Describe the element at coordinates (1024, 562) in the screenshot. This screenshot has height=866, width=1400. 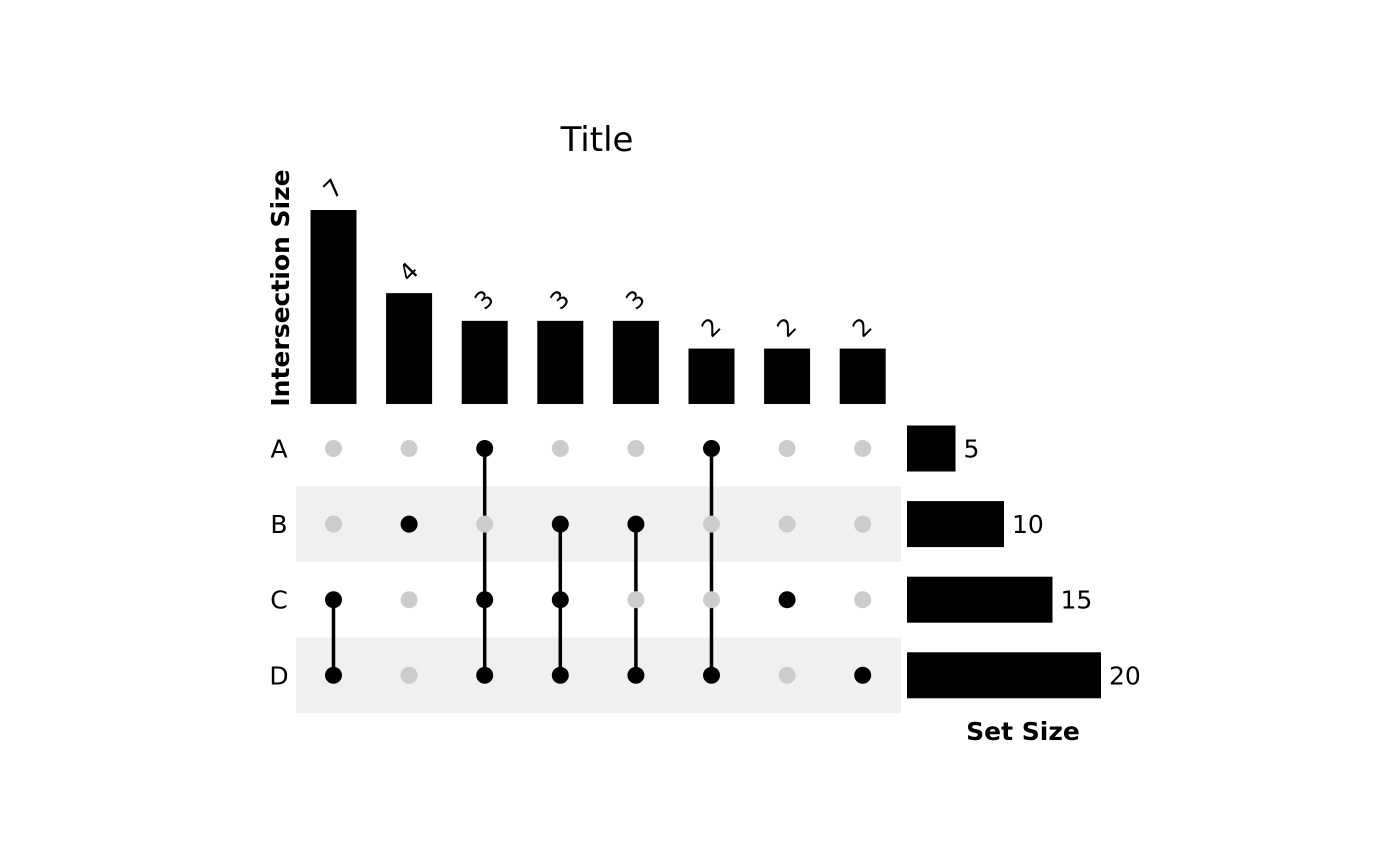
I see `set-size-bars: 5 10 15 20` at that location.